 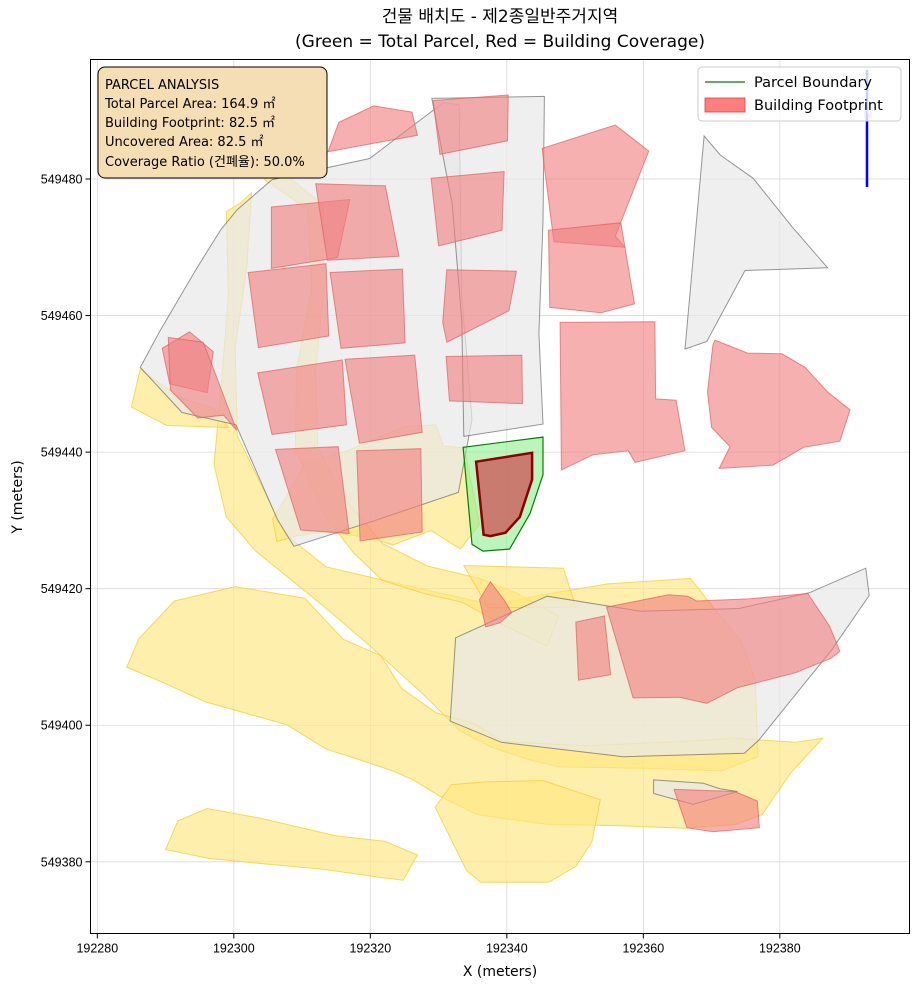 I want to click on info-uncovered-area: Uncovered Area: 82.5 ㎡, so click(x=184, y=142).